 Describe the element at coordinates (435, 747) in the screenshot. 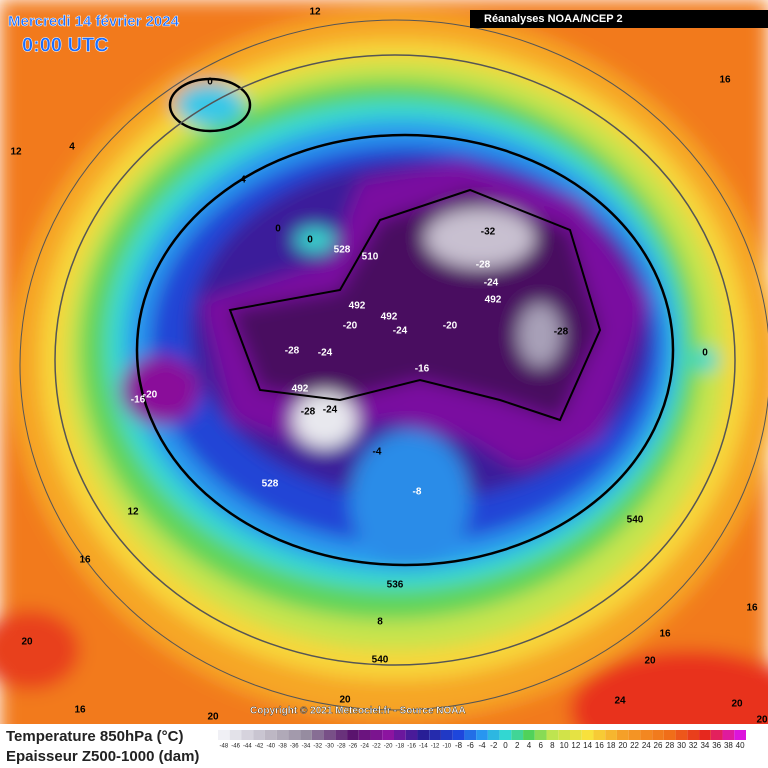

I see `legend-tick-label: -12` at that location.